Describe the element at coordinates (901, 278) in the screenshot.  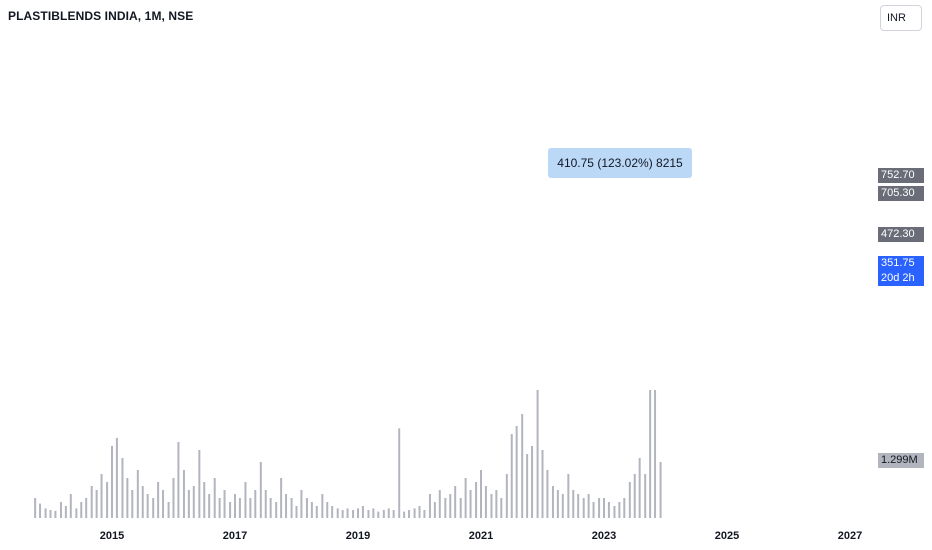
I see `countdown-tag: 20d 2h` at that location.